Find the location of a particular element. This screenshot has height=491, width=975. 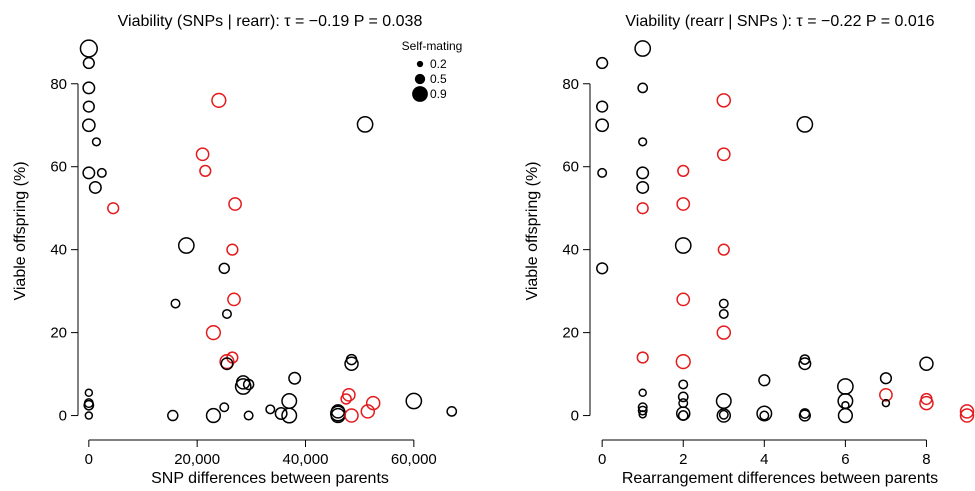

y-tick-label: 60 is located at coordinates (58, 167).